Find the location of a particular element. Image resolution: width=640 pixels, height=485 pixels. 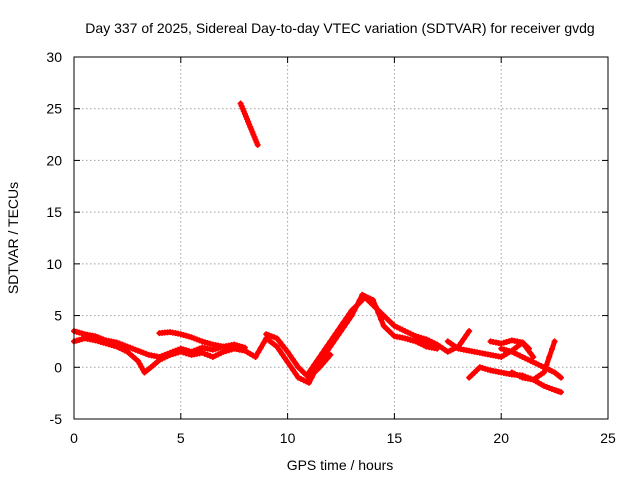

y-tick-label: 15 is located at coordinates (54, 212).